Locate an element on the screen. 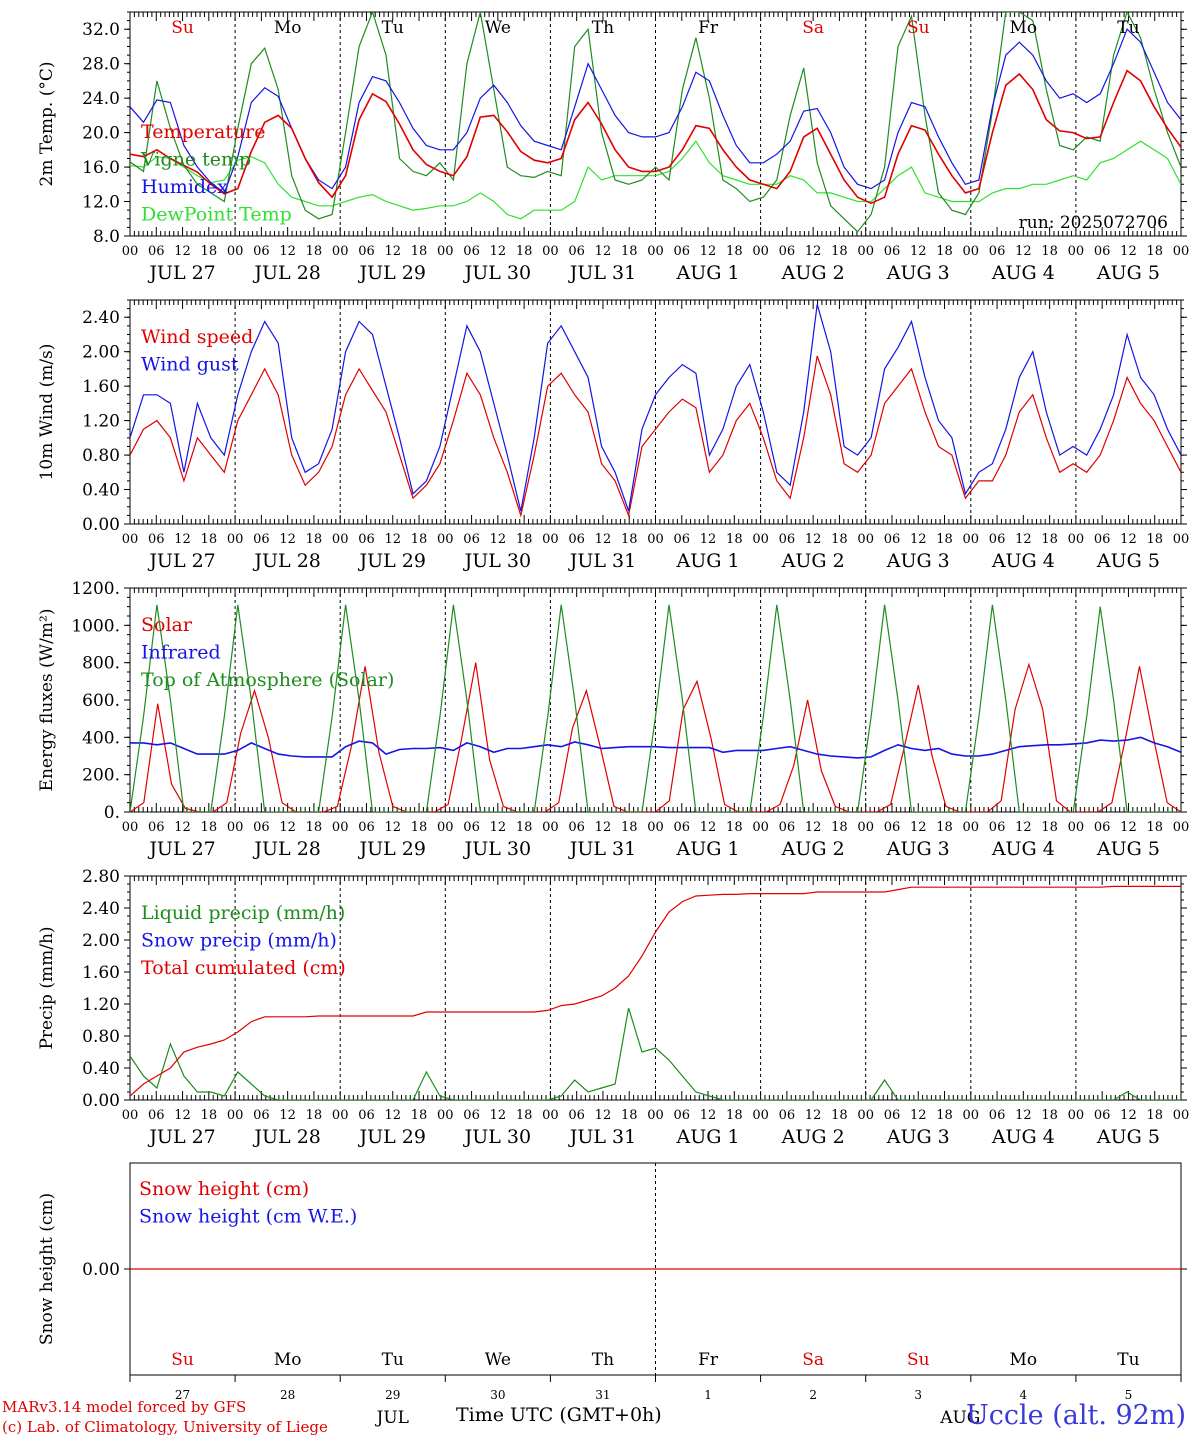 The width and height of the screenshot is (1194, 1440). weekday-label-top: Mo is located at coordinates (1024, 28).